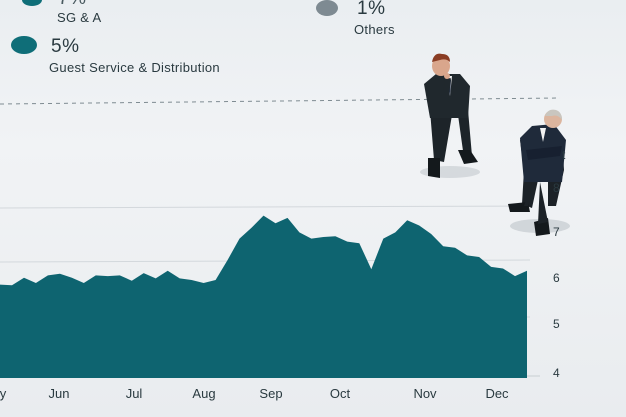 The image size is (626, 417). I want to click on legend-dot-others, so click(327, 8).